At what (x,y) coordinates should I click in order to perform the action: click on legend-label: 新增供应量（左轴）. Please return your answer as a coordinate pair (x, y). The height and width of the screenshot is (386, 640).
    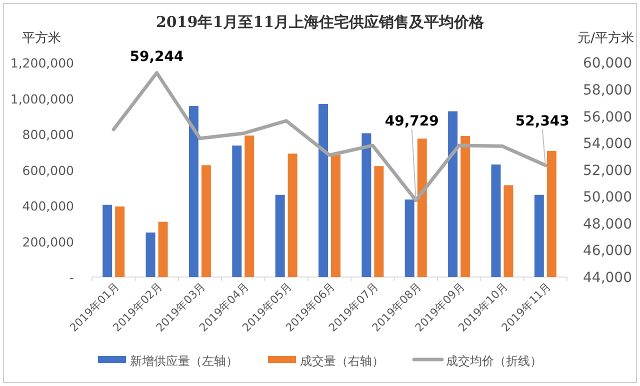
    Looking at the image, I should click on (184, 361).